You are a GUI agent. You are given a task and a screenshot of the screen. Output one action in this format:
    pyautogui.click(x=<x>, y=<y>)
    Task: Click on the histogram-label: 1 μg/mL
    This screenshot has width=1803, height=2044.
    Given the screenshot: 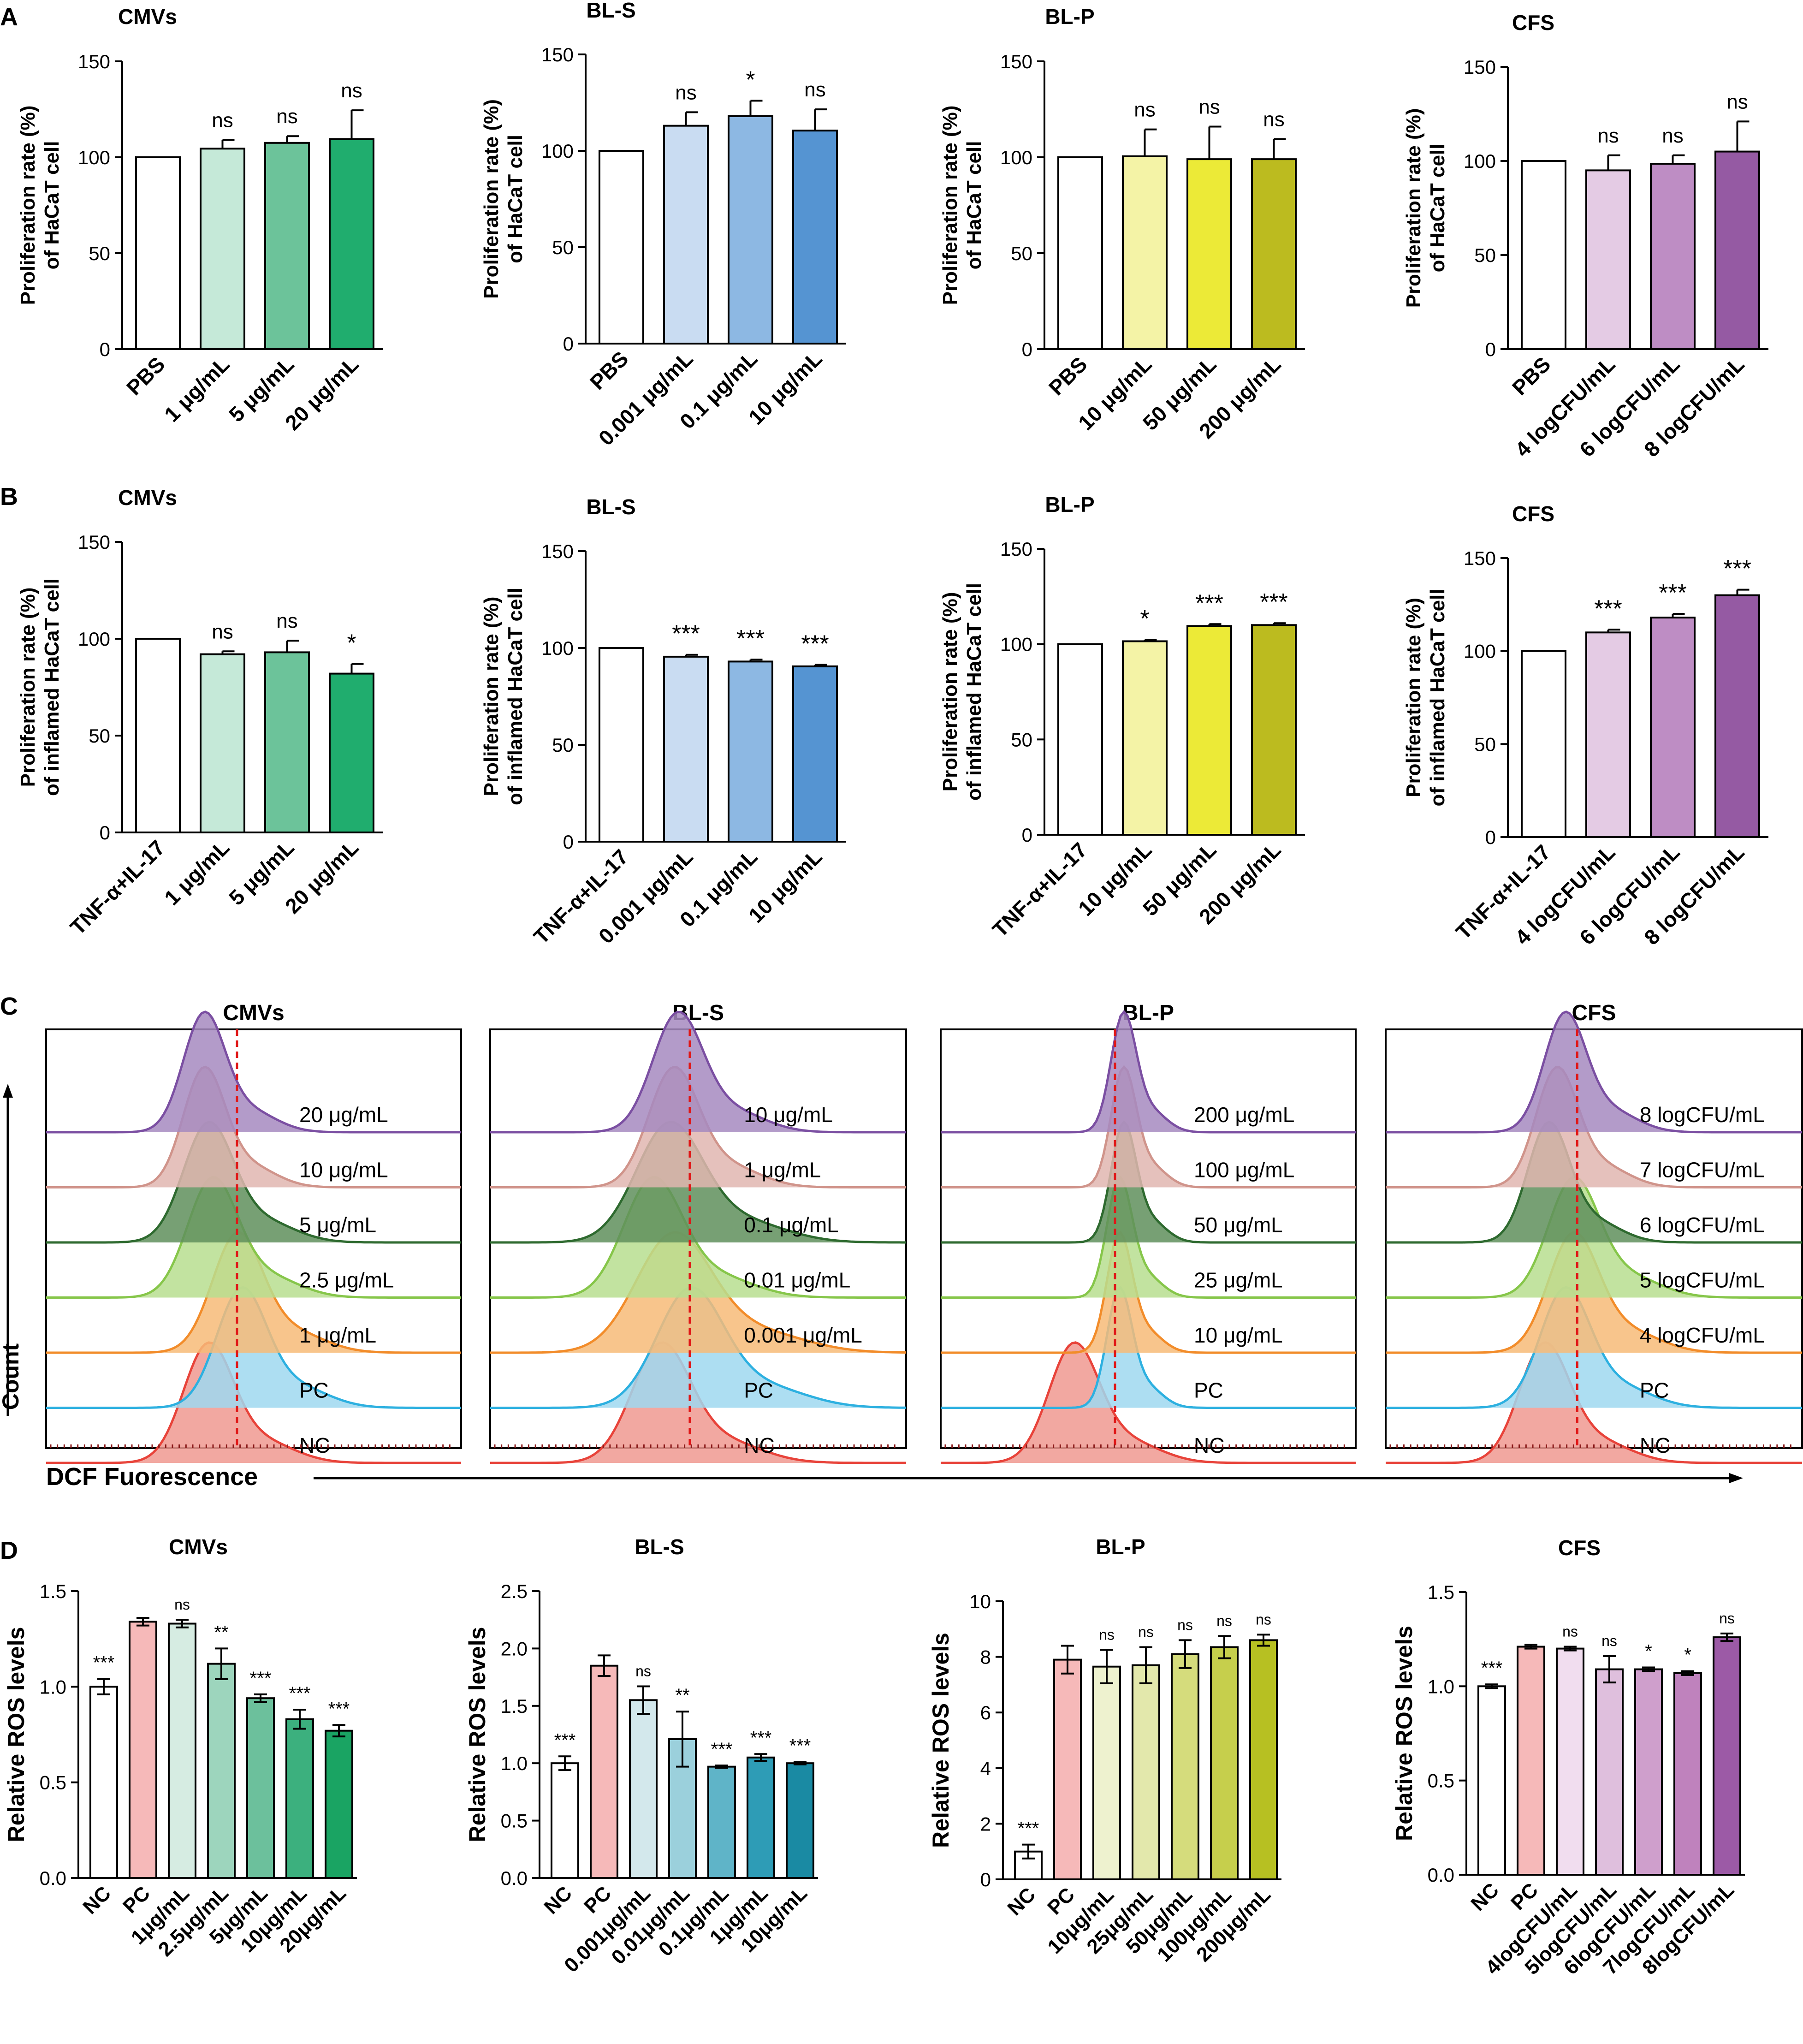 What is the action you would take?
    pyautogui.click(x=337, y=1335)
    